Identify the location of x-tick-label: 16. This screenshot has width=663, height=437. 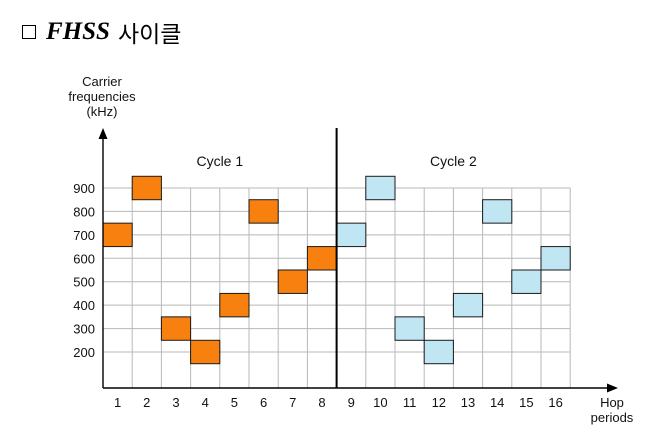
(555, 402).